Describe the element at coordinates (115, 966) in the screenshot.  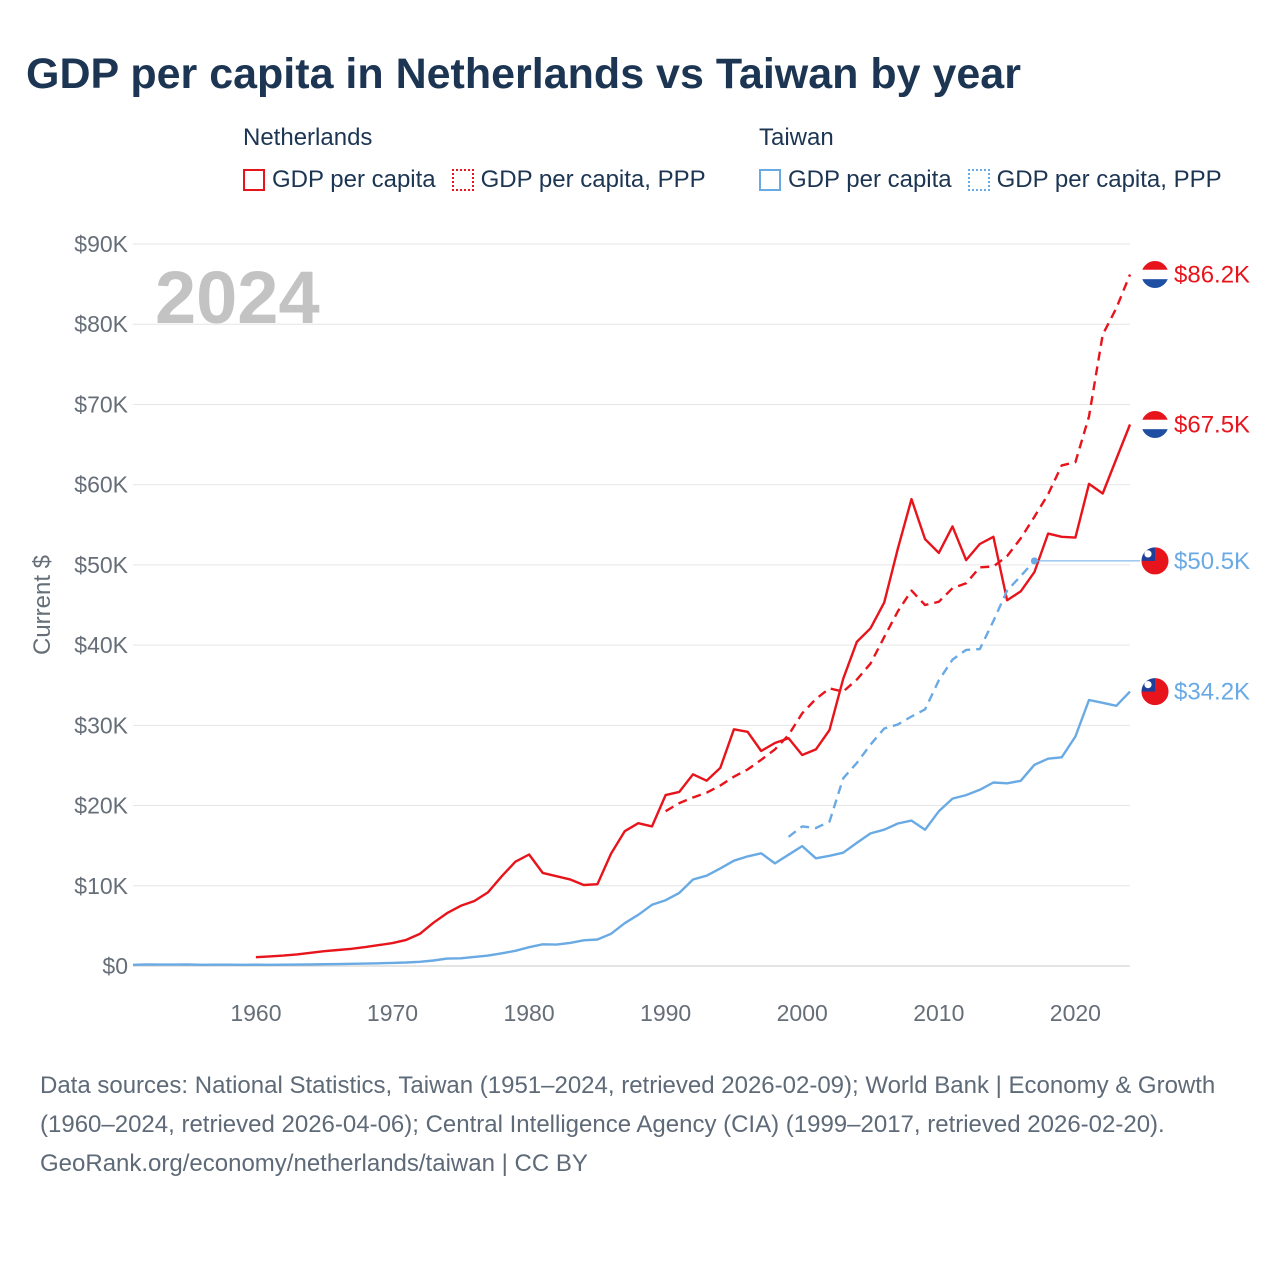
I see `y-tick-label: $0` at that location.